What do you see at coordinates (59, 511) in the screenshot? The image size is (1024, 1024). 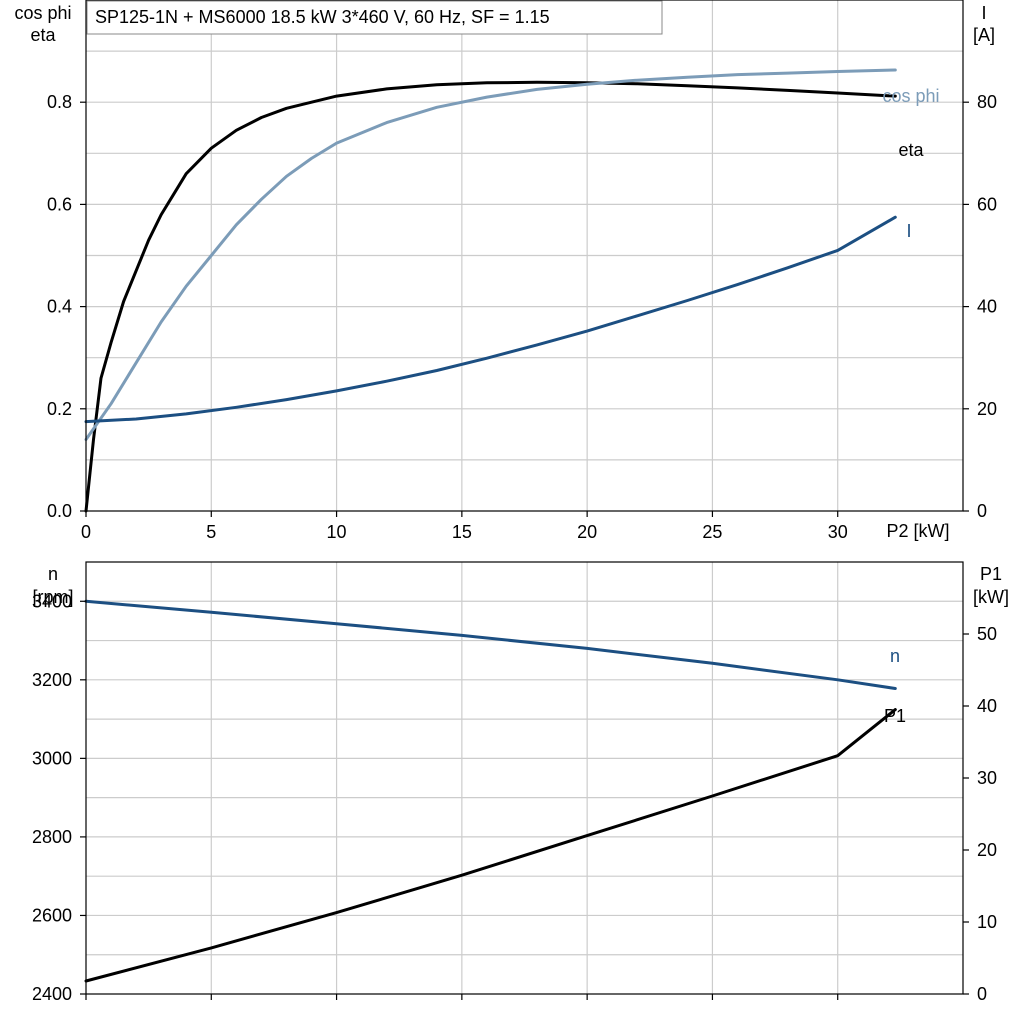 I see `top-left-tick-label: 0.0` at bounding box center [59, 511].